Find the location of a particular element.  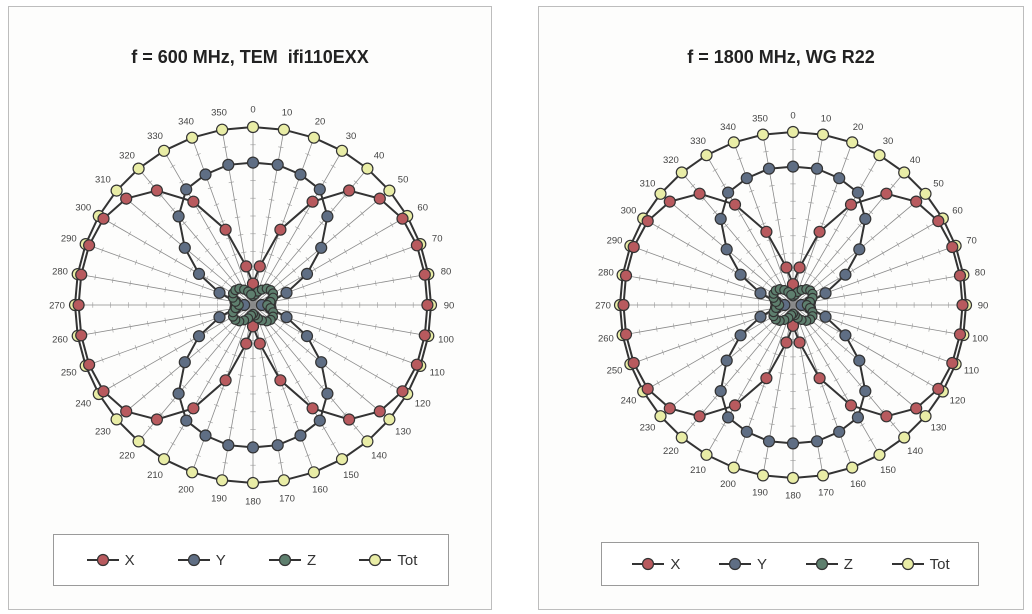

legend-marker is located at coordinates (821, 564).